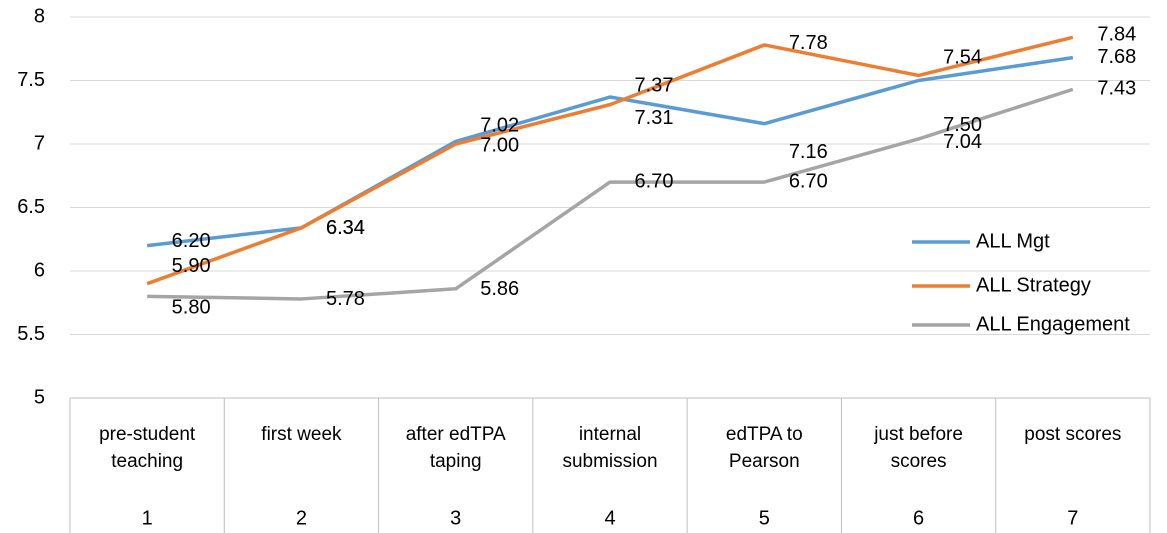  Describe the element at coordinates (191, 308) in the screenshot. I see `data-label: 5.80` at that location.